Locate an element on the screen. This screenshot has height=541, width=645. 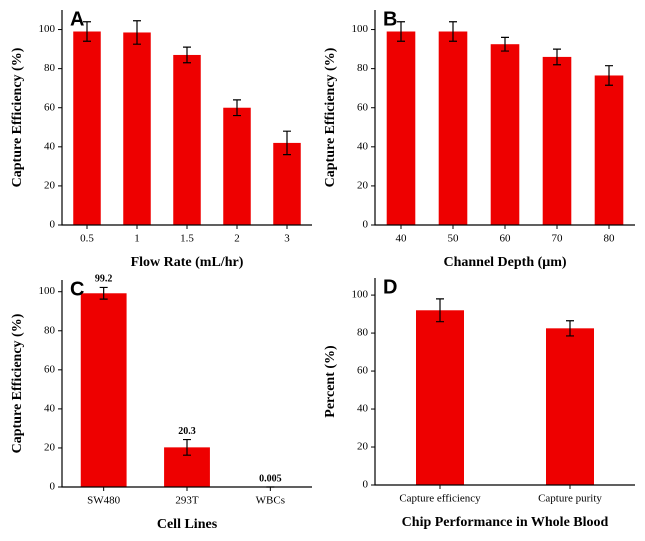
panel-label: B is located at coordinates (390, 19).